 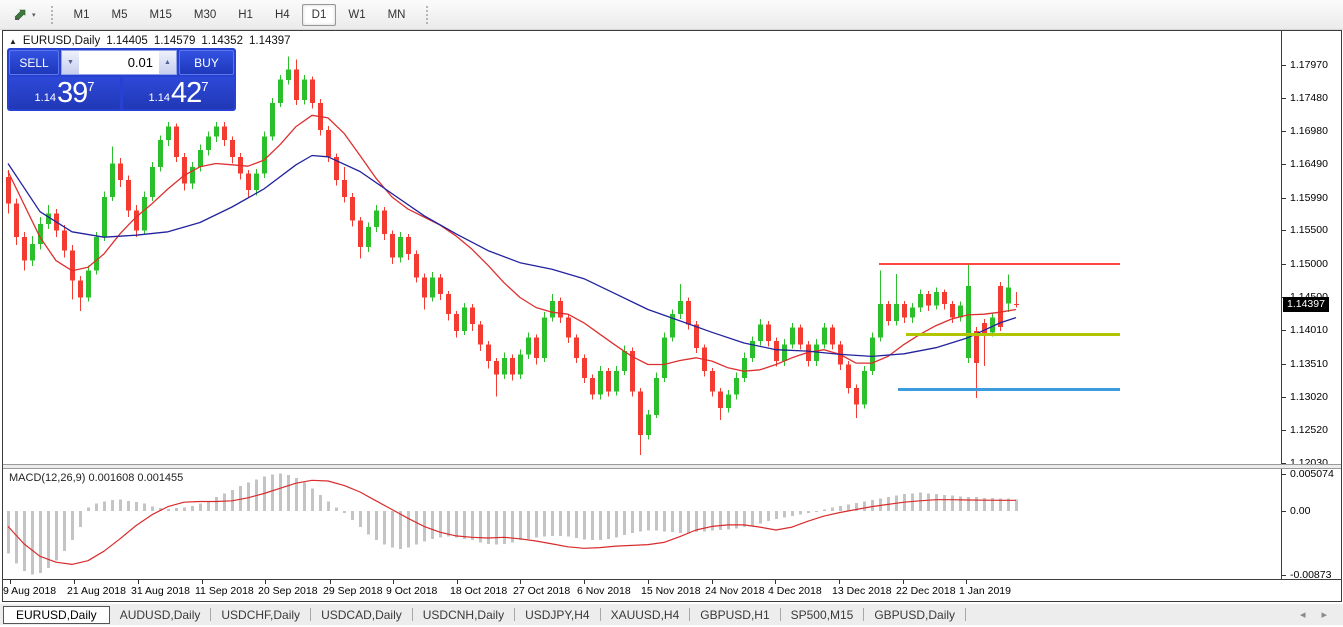 I want to click on macd-axis-label: 0.005074, so click(x=1312, y=474).